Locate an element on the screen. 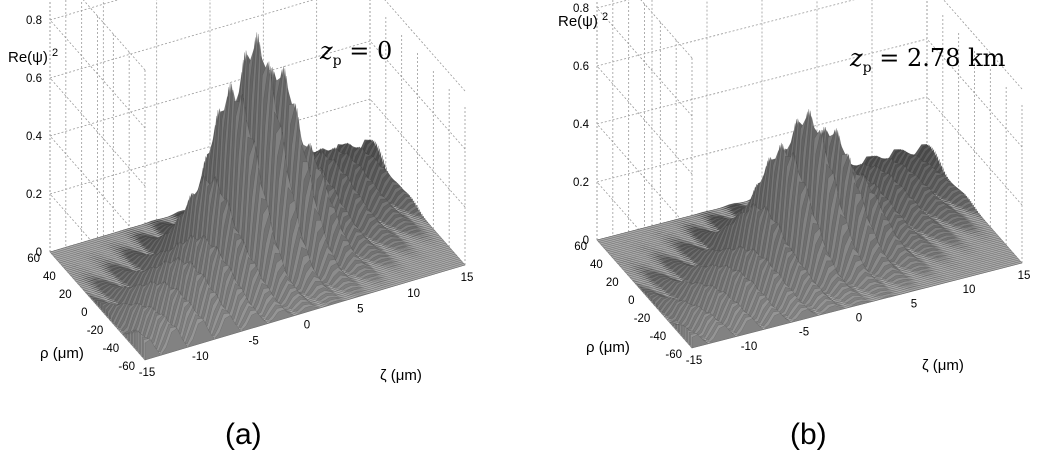  annotation-b: zp = 2.78 km is located at coordinates (928, 60).